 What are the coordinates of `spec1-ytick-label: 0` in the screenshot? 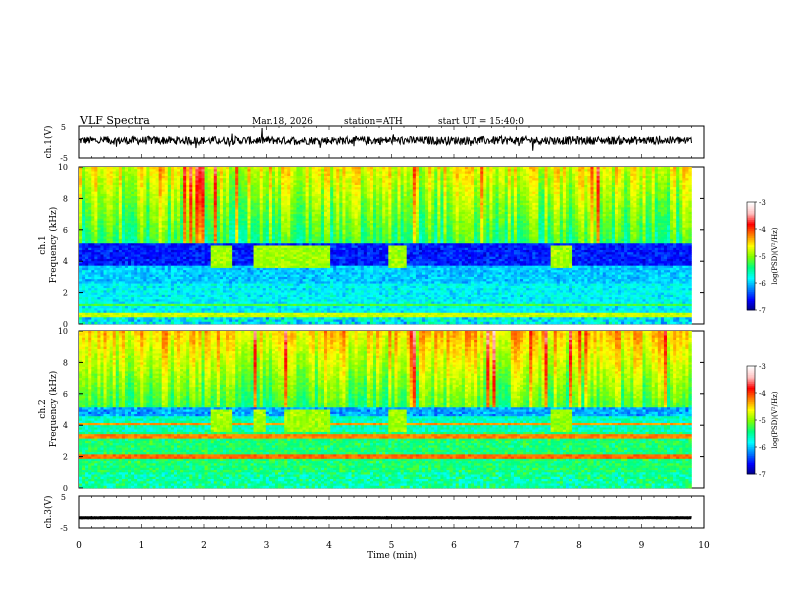 It's located at (65, 324).